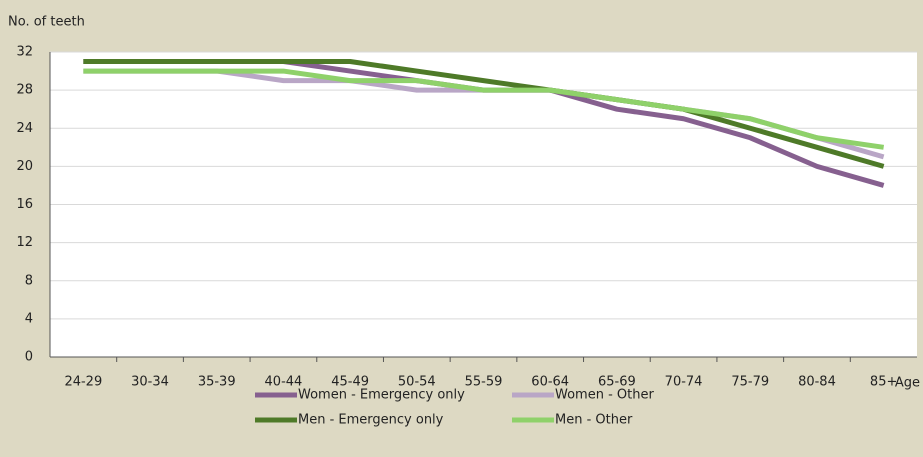 This screenshot has height=457, width=923. What do you see at coordinates (24, 52) in the screenshot?
I see `y-tick-label: 32` at bounding box center [24, 52].